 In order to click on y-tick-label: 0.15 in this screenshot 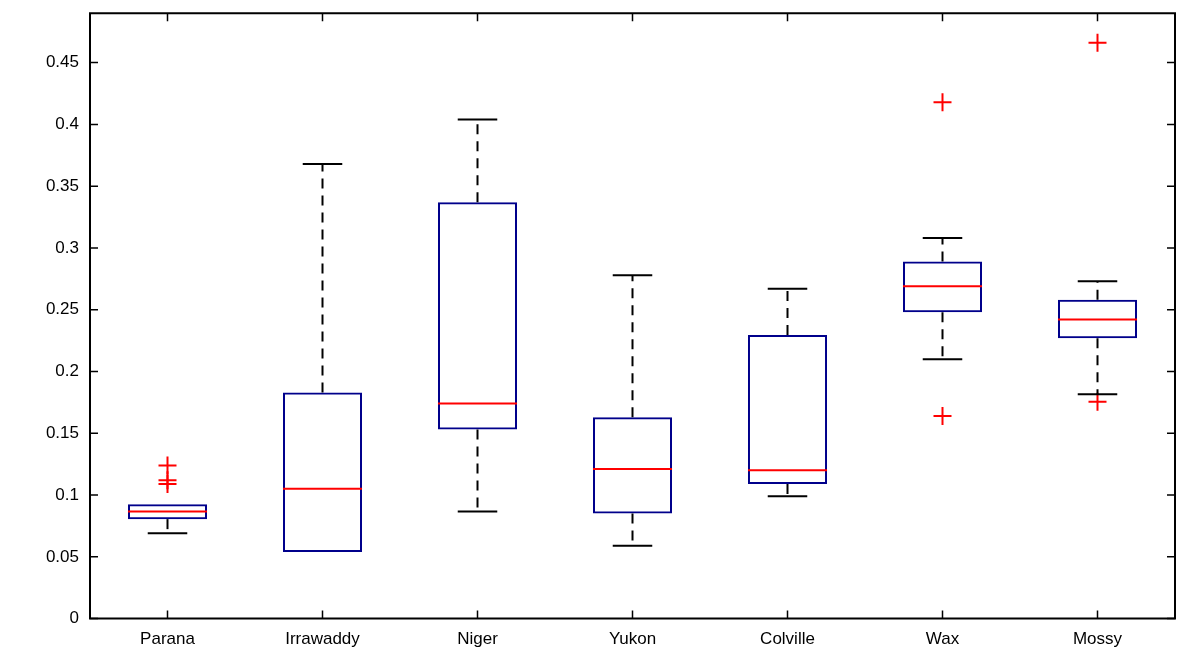, I will do `click(62, 432)`.